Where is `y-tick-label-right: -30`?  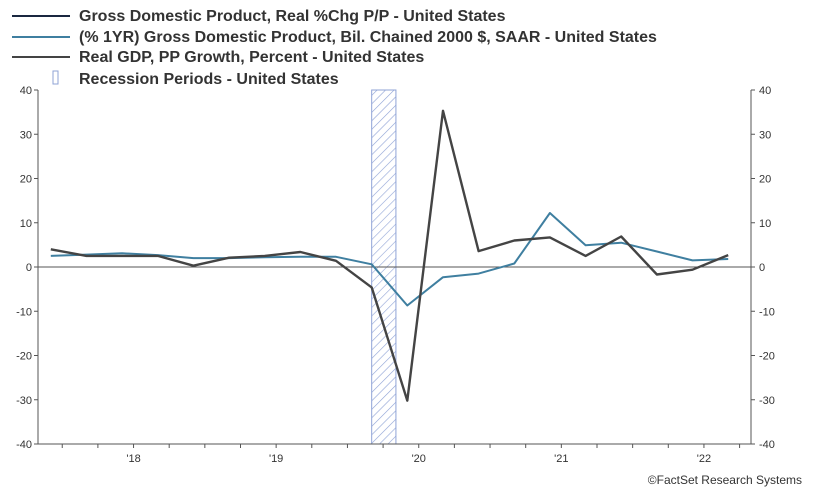
y-tick-label-right: -30 is located at coordinates (767, 401).